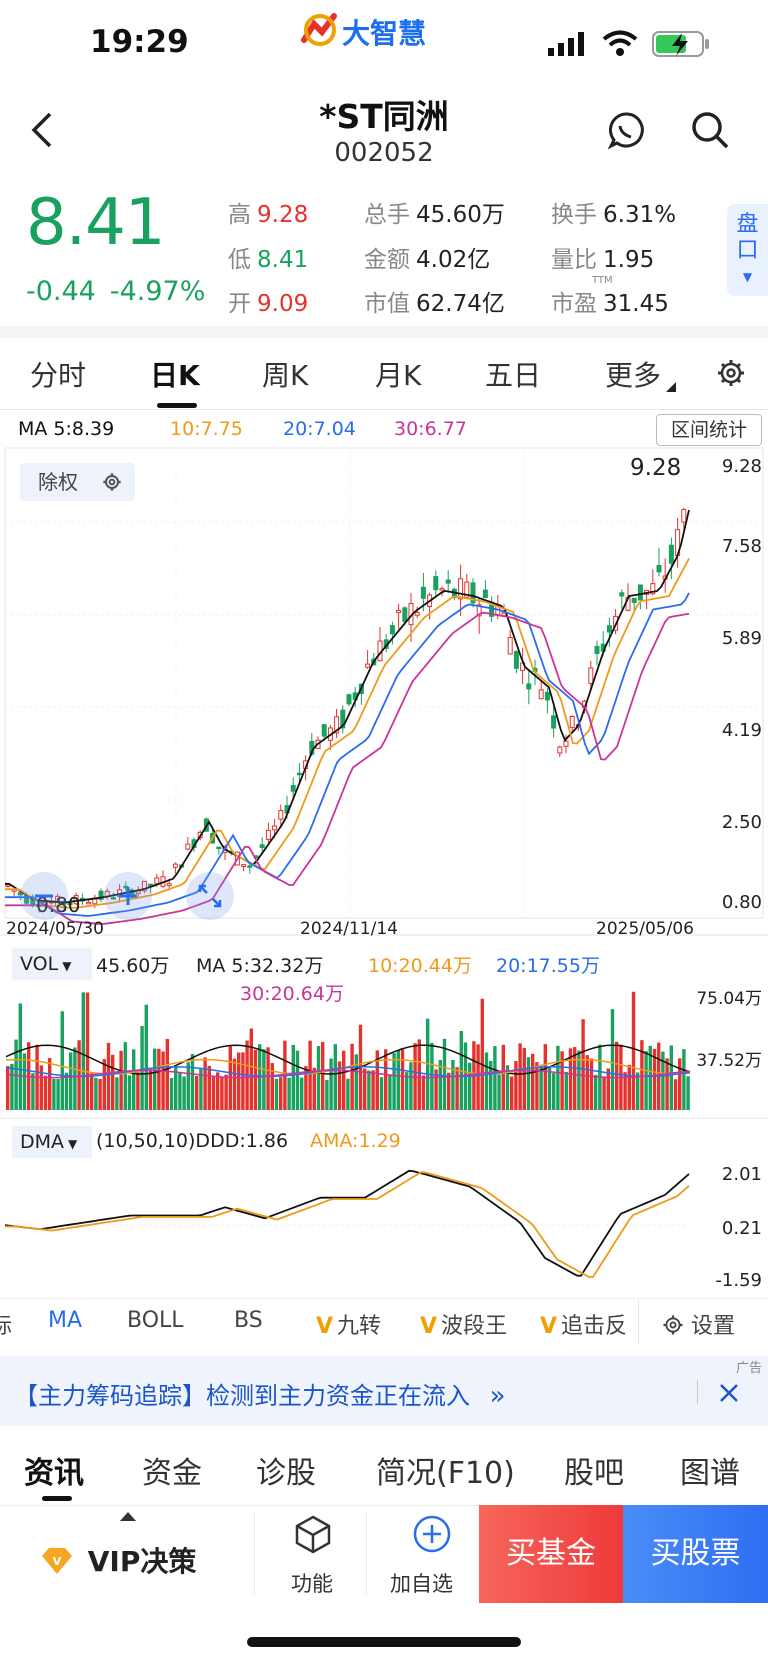 This screenshot has height=1663, width=768. I want to click on indicator-partial: 标, so click(6, 1326).